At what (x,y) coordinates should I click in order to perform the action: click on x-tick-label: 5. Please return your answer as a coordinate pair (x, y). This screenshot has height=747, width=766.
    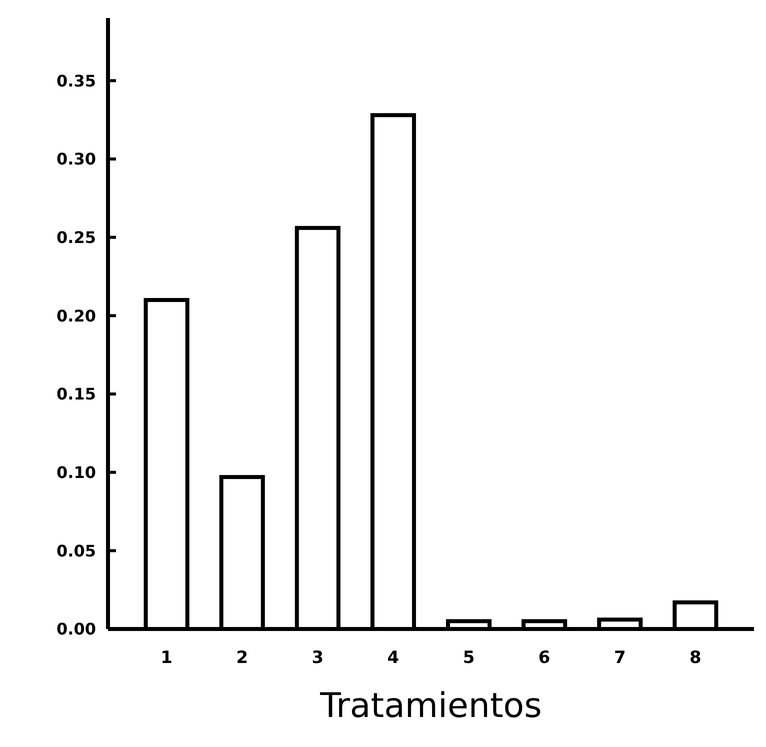
    Looking at the image, I should click on (468, 658).